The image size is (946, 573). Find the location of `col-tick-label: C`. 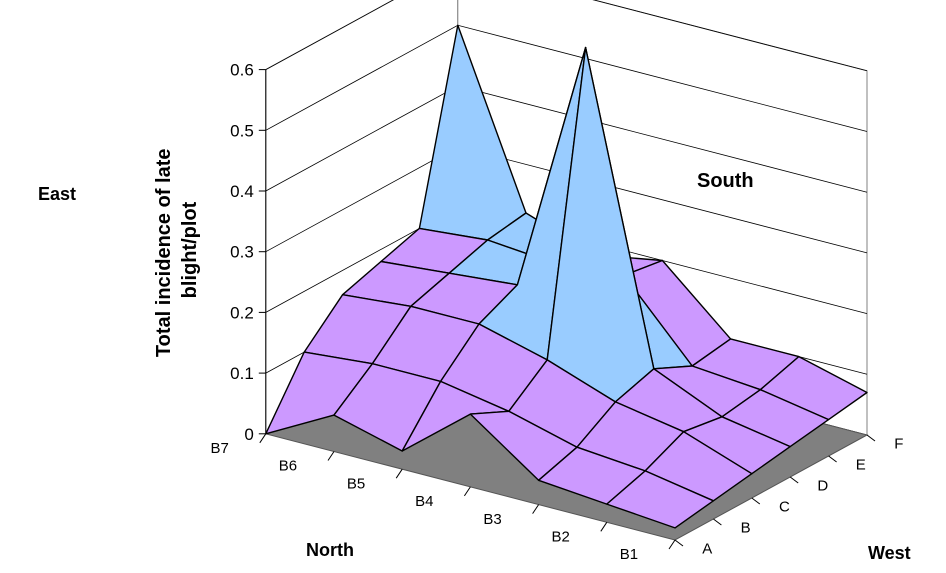

col-tick-label: C is located at coordinates (784, 507).